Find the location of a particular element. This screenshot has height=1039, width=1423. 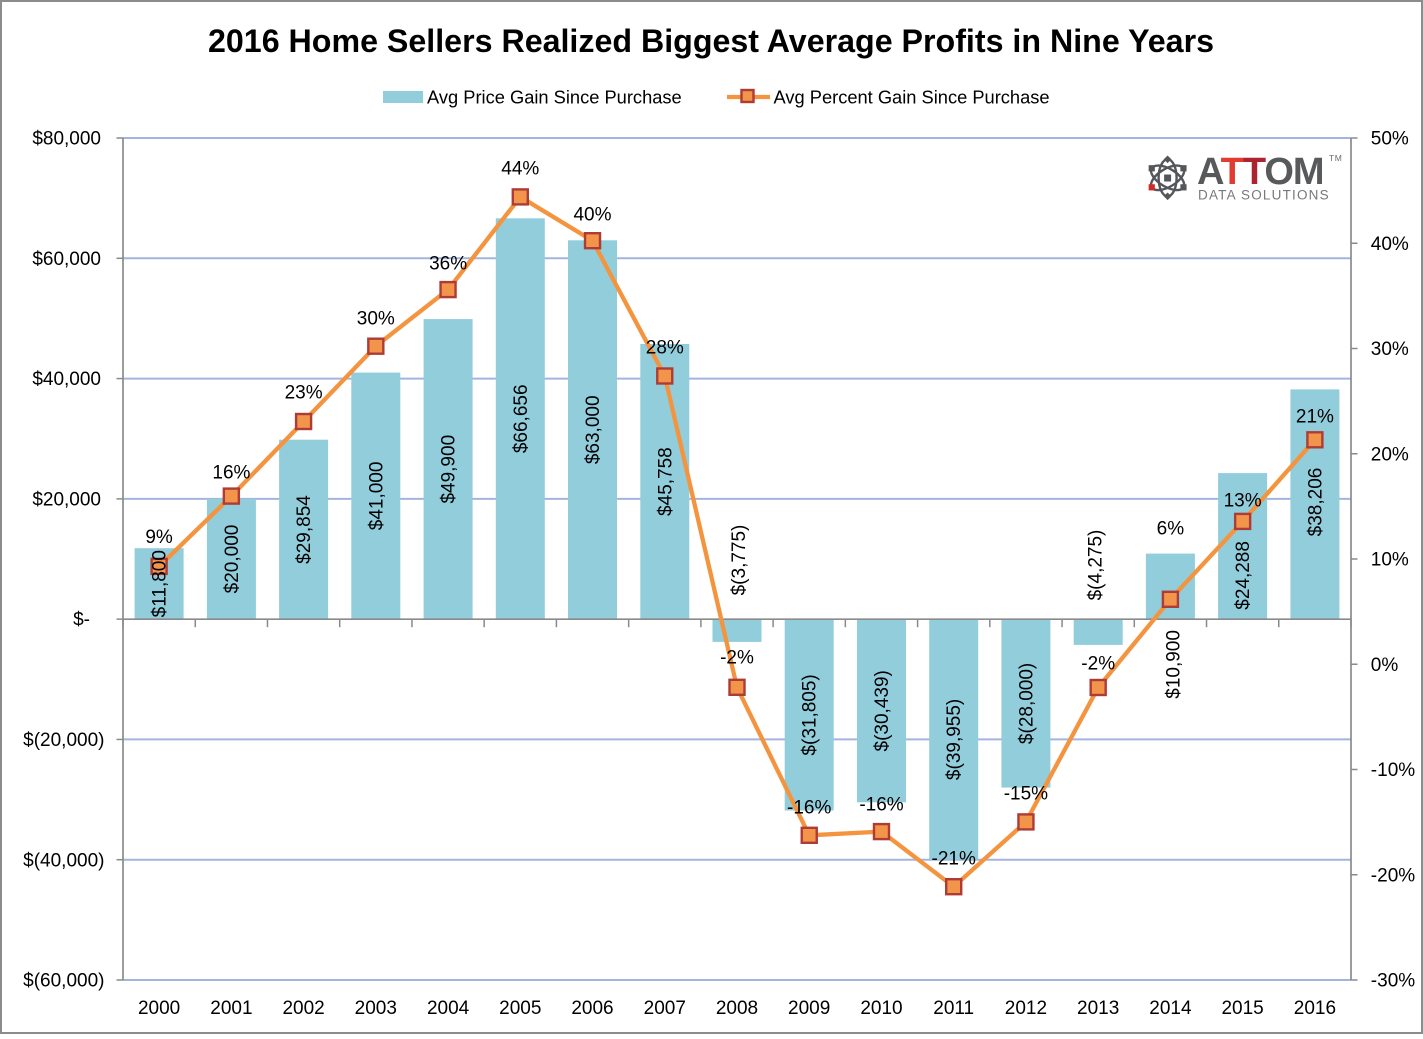

svg-text: $(3,775) is located at coordinates (739, 560).